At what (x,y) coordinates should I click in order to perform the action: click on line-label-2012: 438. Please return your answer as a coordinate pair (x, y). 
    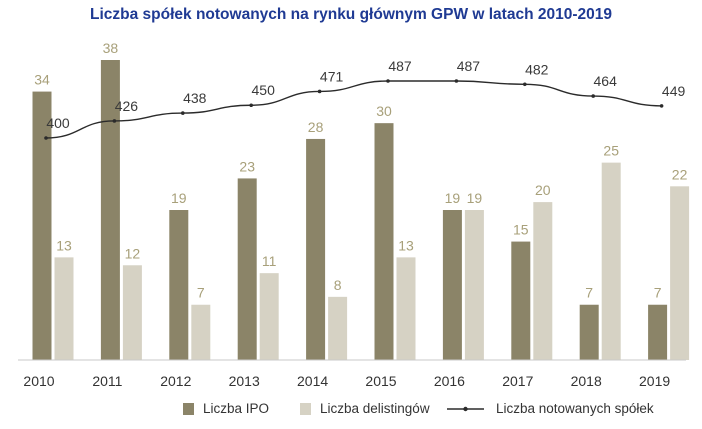
    Looking at the image, I should click on (195, 98).